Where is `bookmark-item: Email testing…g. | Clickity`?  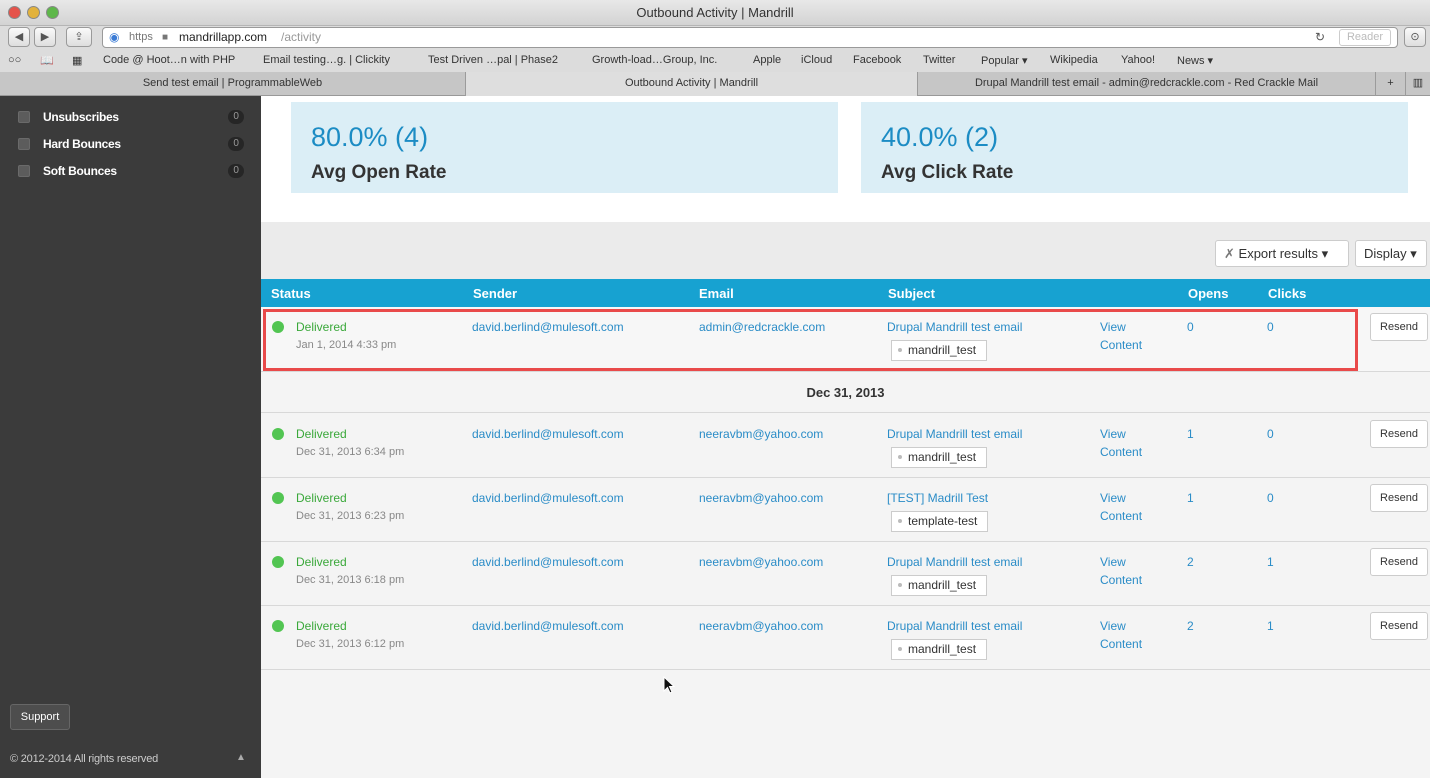
bookmark-item: Email testing…g. | Clickity is located at coordinates (326, 60).